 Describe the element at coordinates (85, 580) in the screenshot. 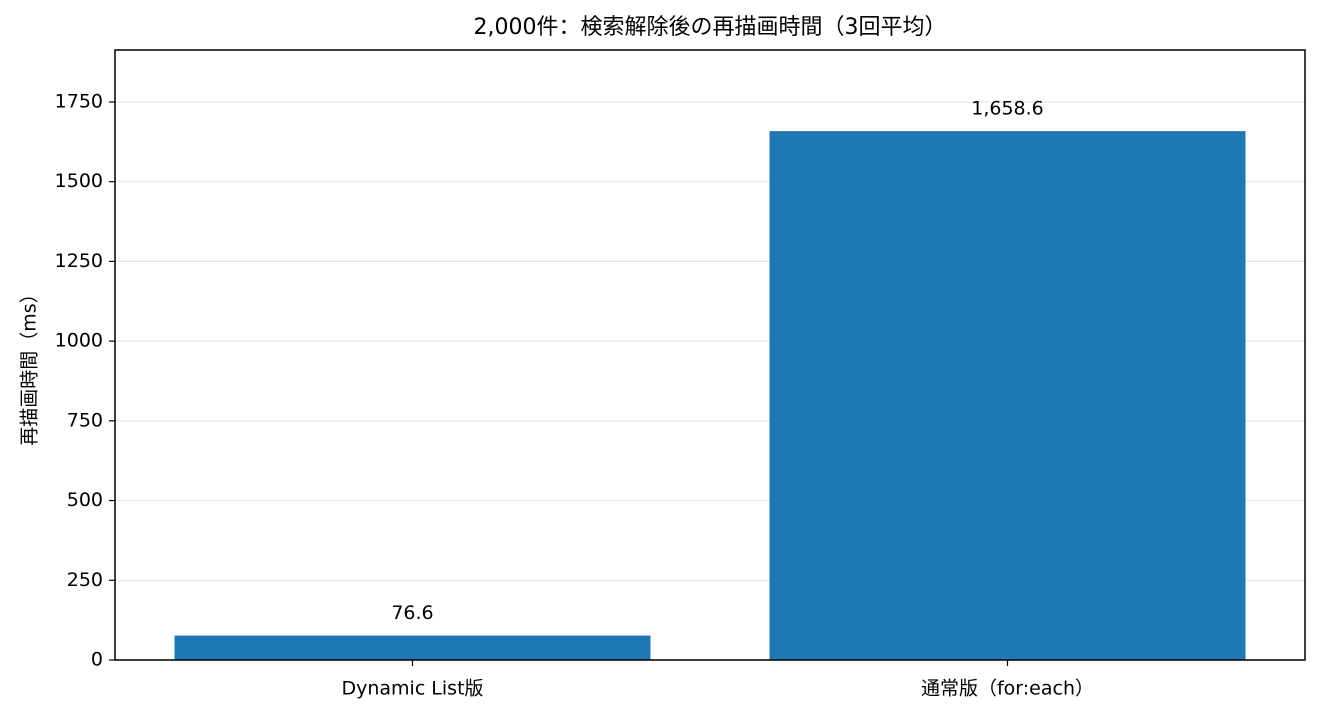

I see `y-tick-label: 250` at that location.